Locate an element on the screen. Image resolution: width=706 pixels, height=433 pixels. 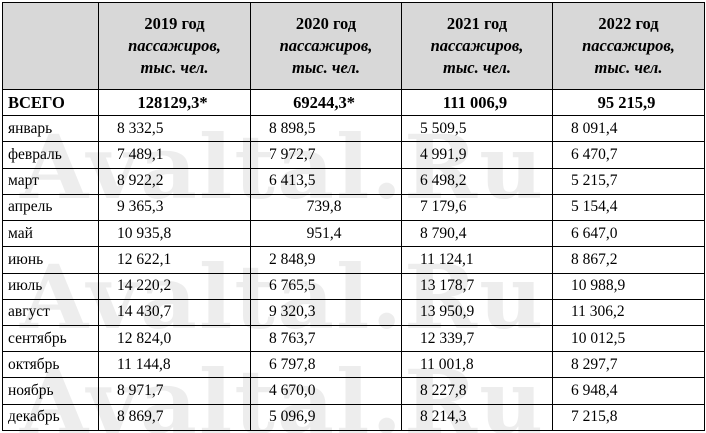
table-row: январь 8 332,5 8 898,5 5 509,5 8 091,4 is located at coordinates (353, 129).